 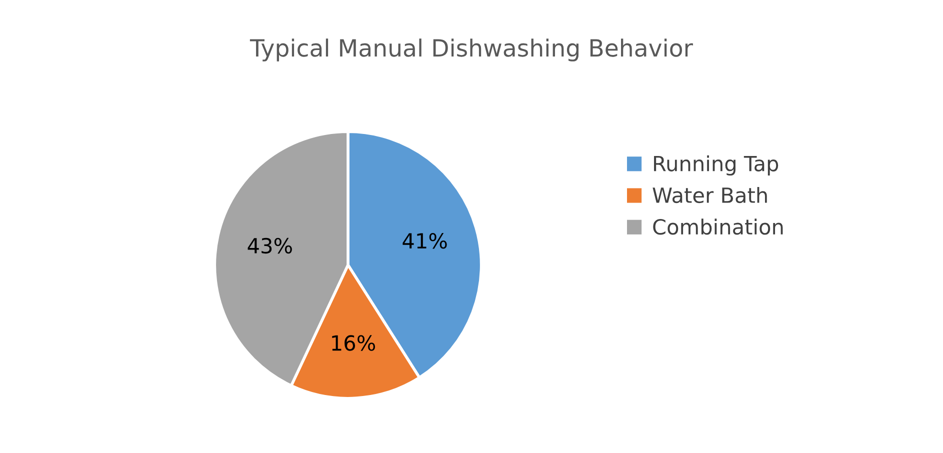 I want to click on legend-label: Combination, so click(x=718, y=226).